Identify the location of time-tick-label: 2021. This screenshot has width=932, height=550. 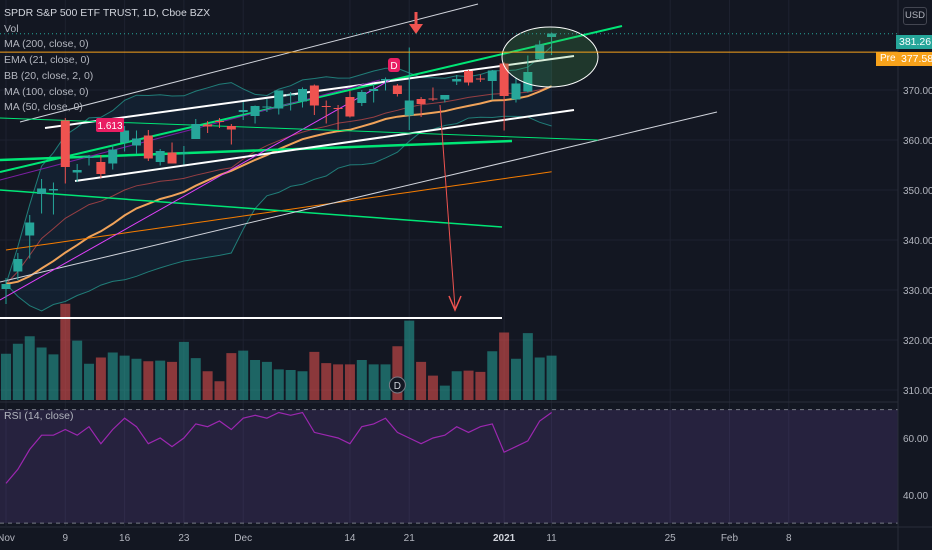
(504, 538).